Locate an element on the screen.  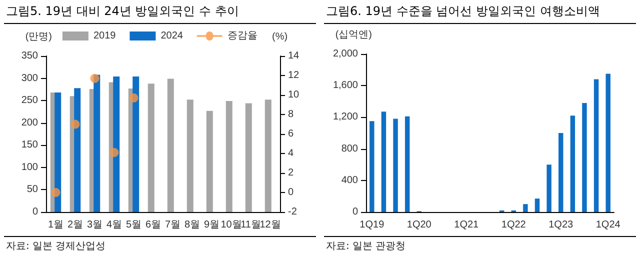
x-tick-label: 1Q23 is located at coordinates (561, 225).